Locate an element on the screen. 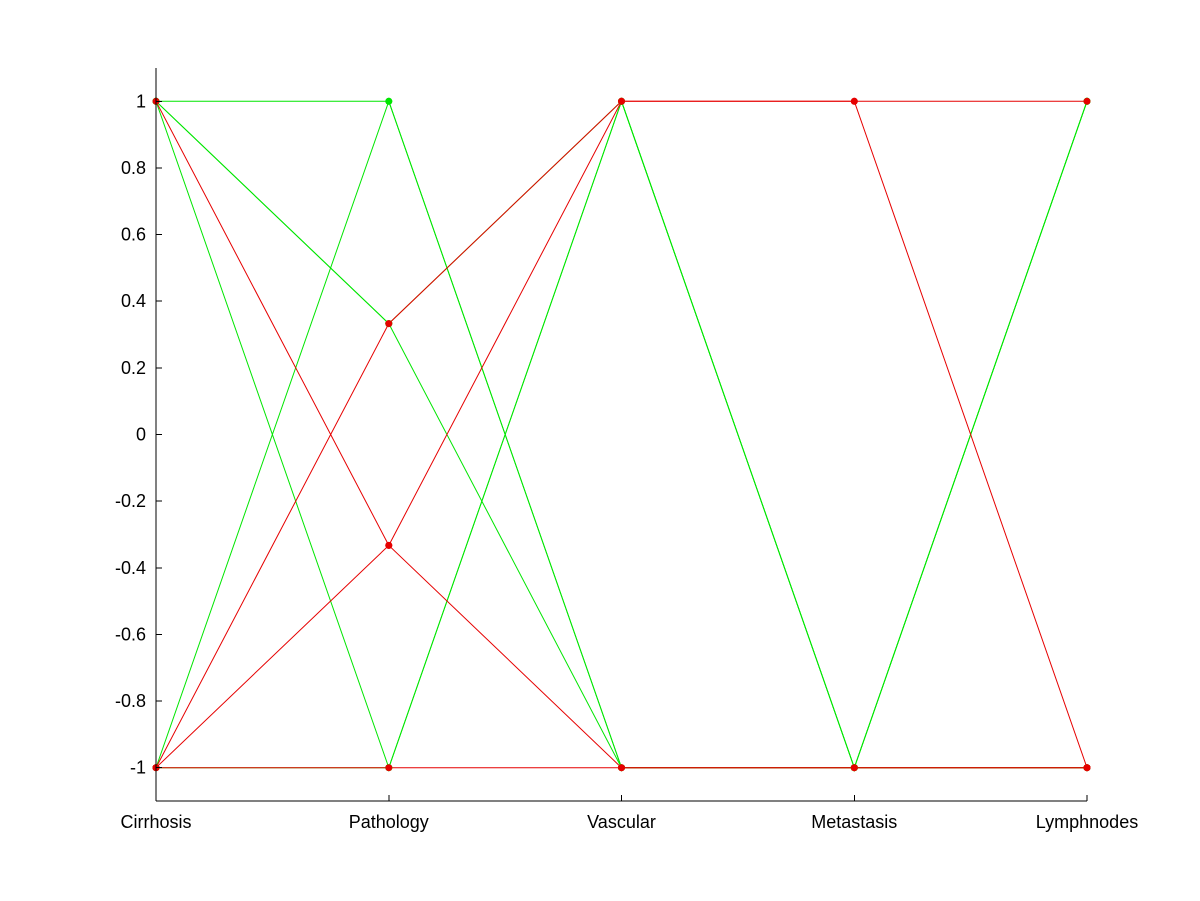 Image resolution: width=1200 pixels, height=901 pixels. y-tick-label: 0.6 is located at coordinates (133, 235).